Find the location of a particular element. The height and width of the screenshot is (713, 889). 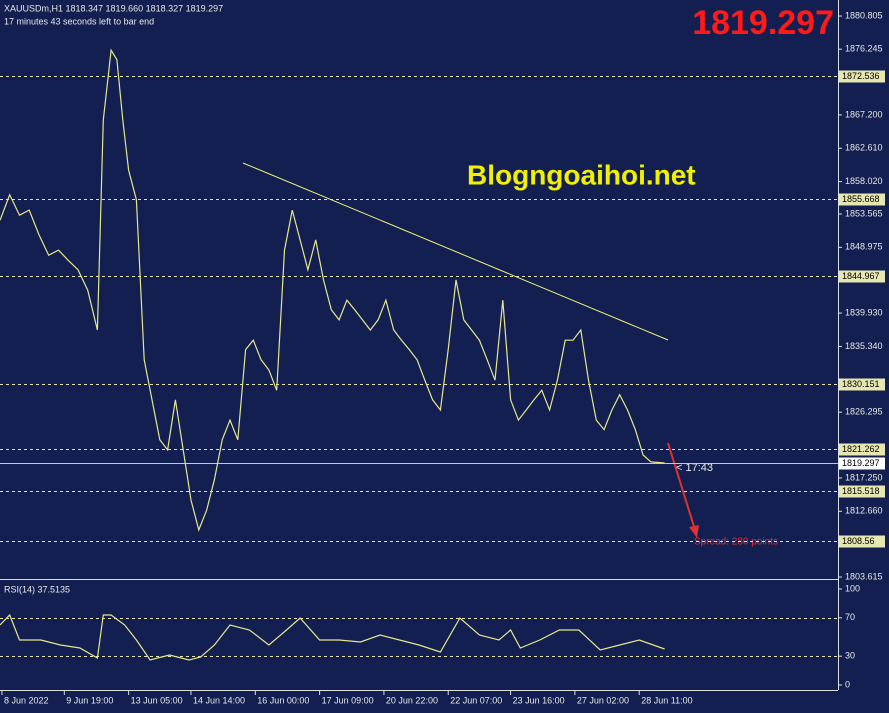

level-label: 1815.518 is located at coordinates (861, 491).